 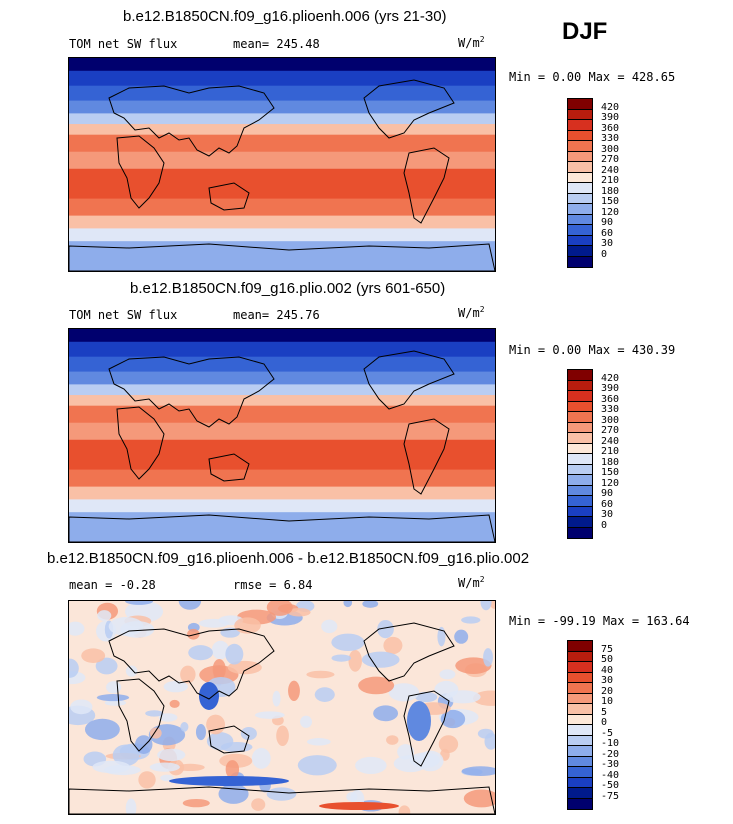 What do you see at coordinates (607, 659) in the screenshot?
I see `colorbar-tick-label: 50` at bounding box center [607, 659].